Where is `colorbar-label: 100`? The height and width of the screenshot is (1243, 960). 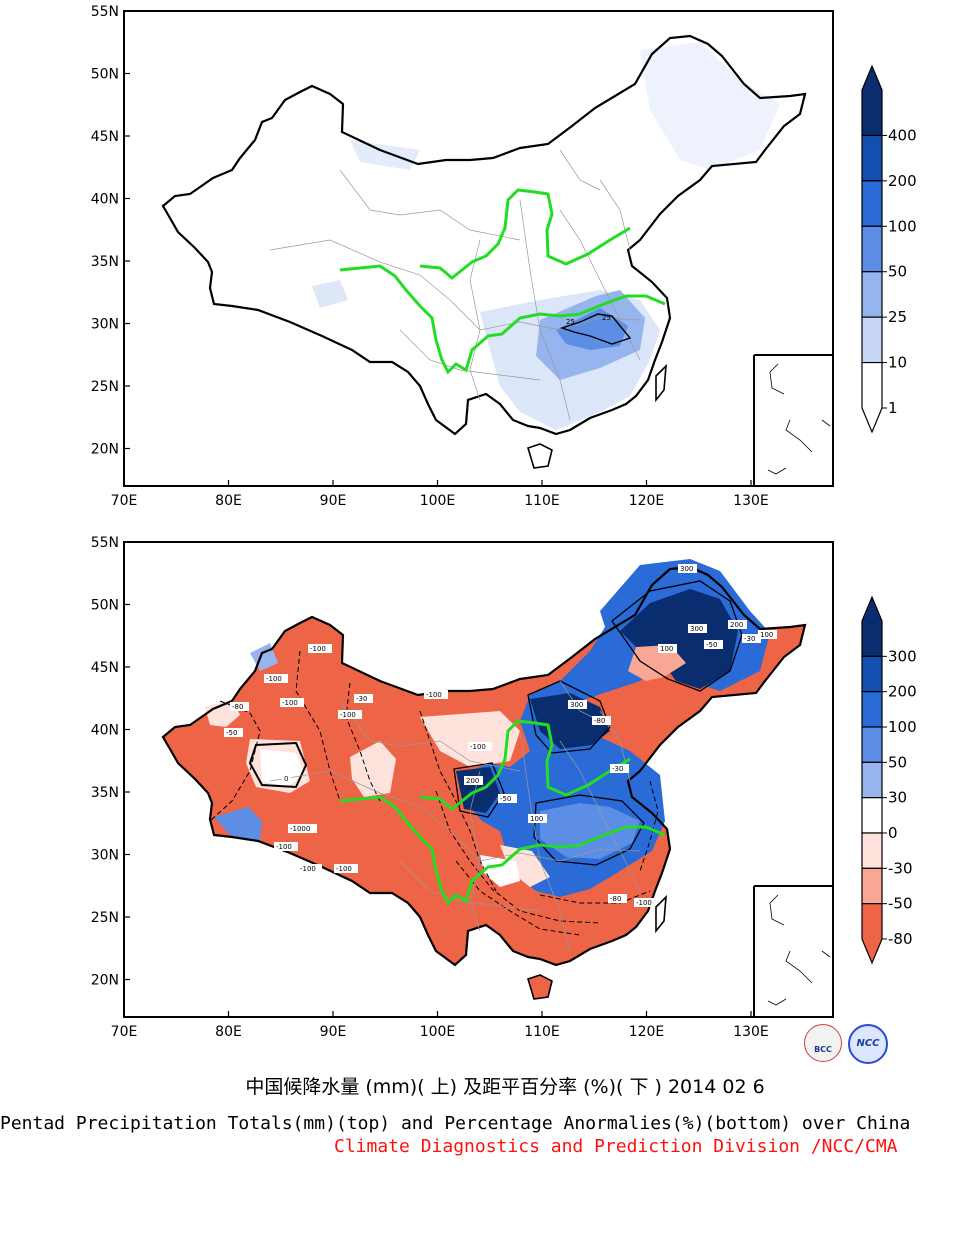
colorbar-label: 100 is located at coordinates (902, 226).